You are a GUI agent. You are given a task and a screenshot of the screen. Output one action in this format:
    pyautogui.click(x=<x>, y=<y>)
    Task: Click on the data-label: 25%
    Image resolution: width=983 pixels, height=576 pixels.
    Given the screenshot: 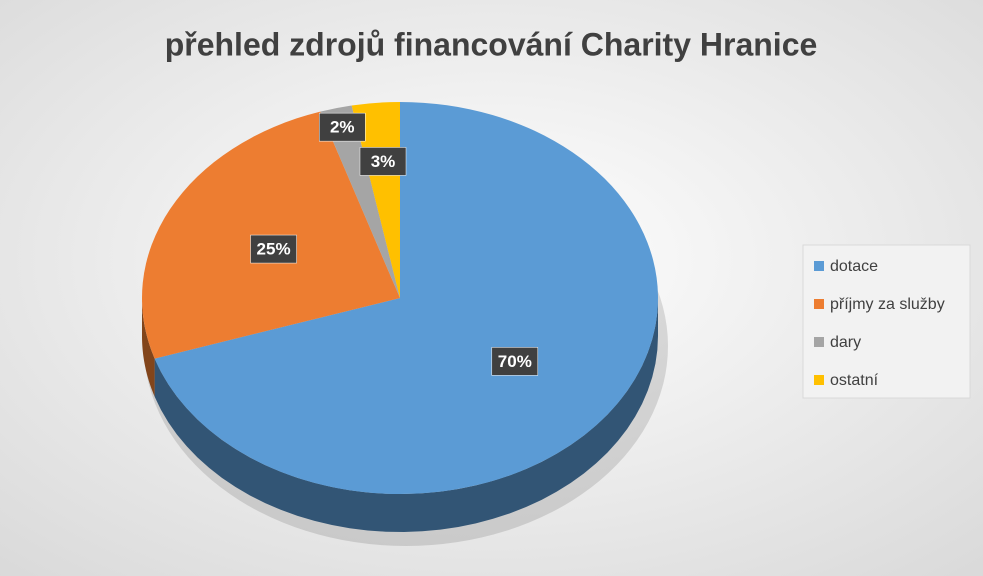 What is the action you would take?
    pyautogui.click(x=273, y=249)
    